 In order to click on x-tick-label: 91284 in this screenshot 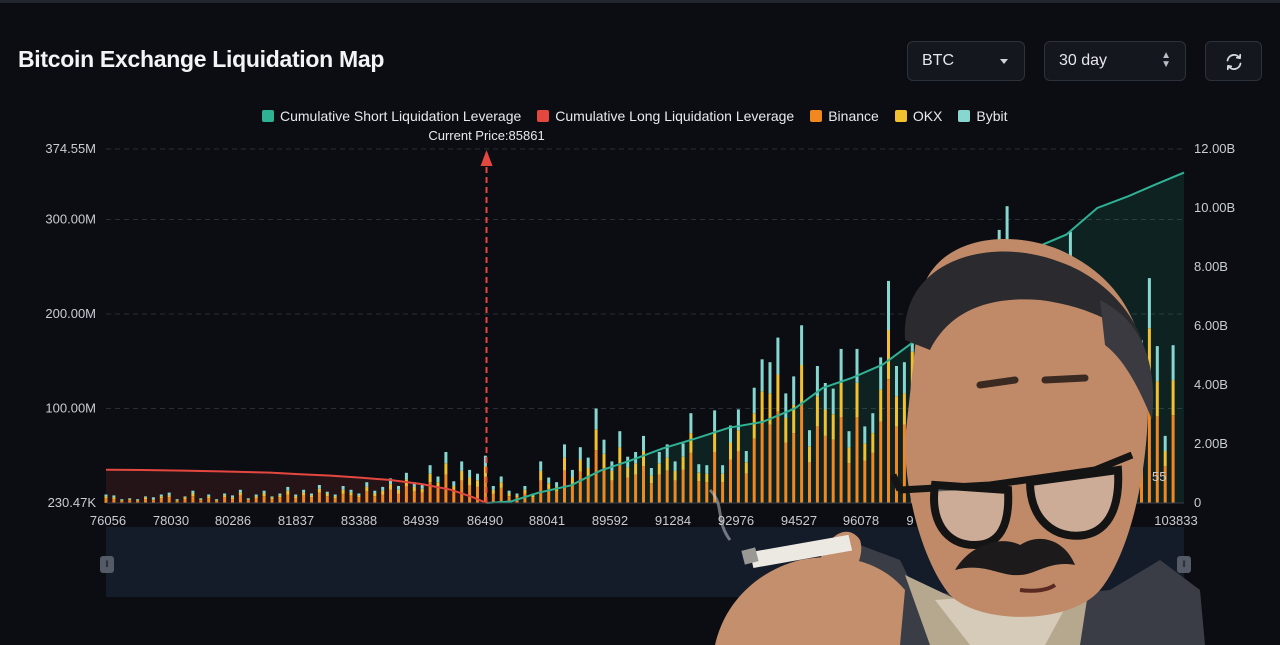, I will do `click(673, 520)`.